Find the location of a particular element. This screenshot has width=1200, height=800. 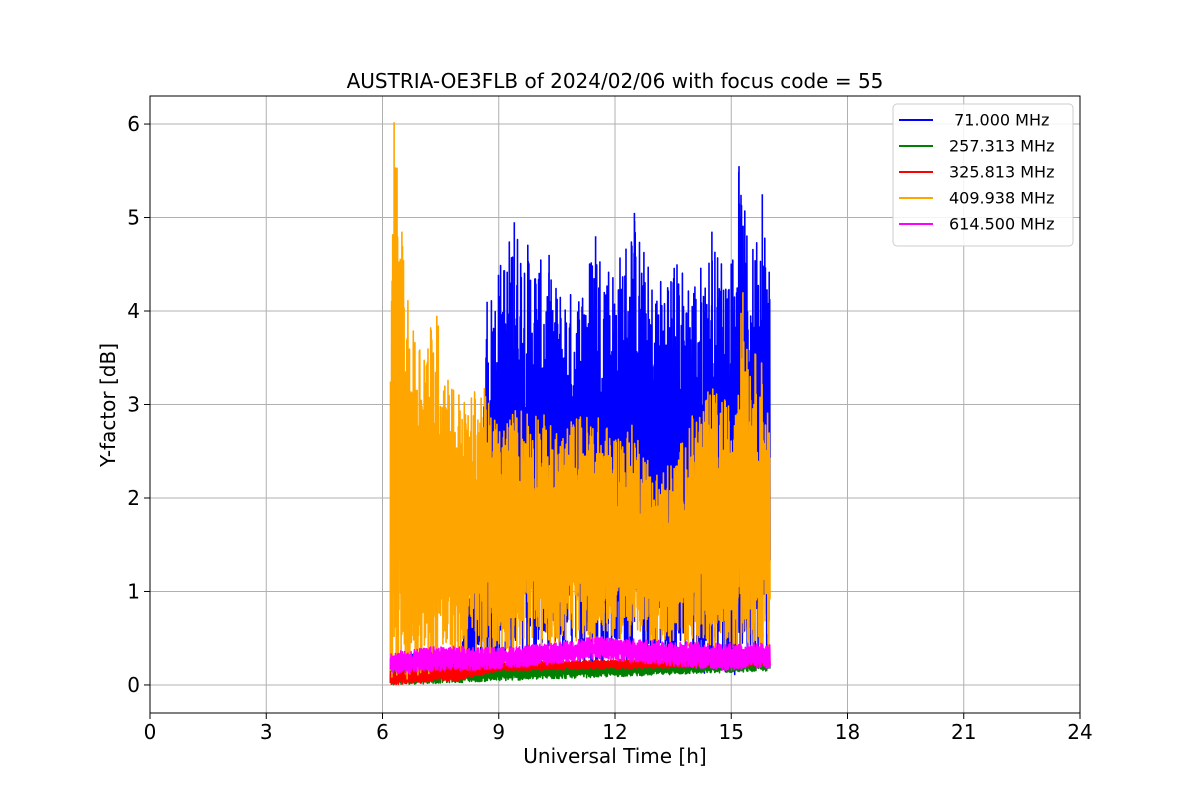

legend-label: 409.938 MHz is located at coordinates (1001, 198).